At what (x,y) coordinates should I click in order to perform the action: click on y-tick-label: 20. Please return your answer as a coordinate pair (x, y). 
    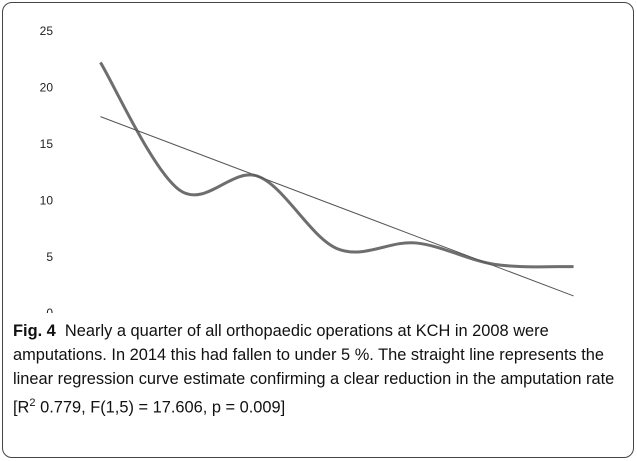
    Looking at the image, I should click on (47, 88).